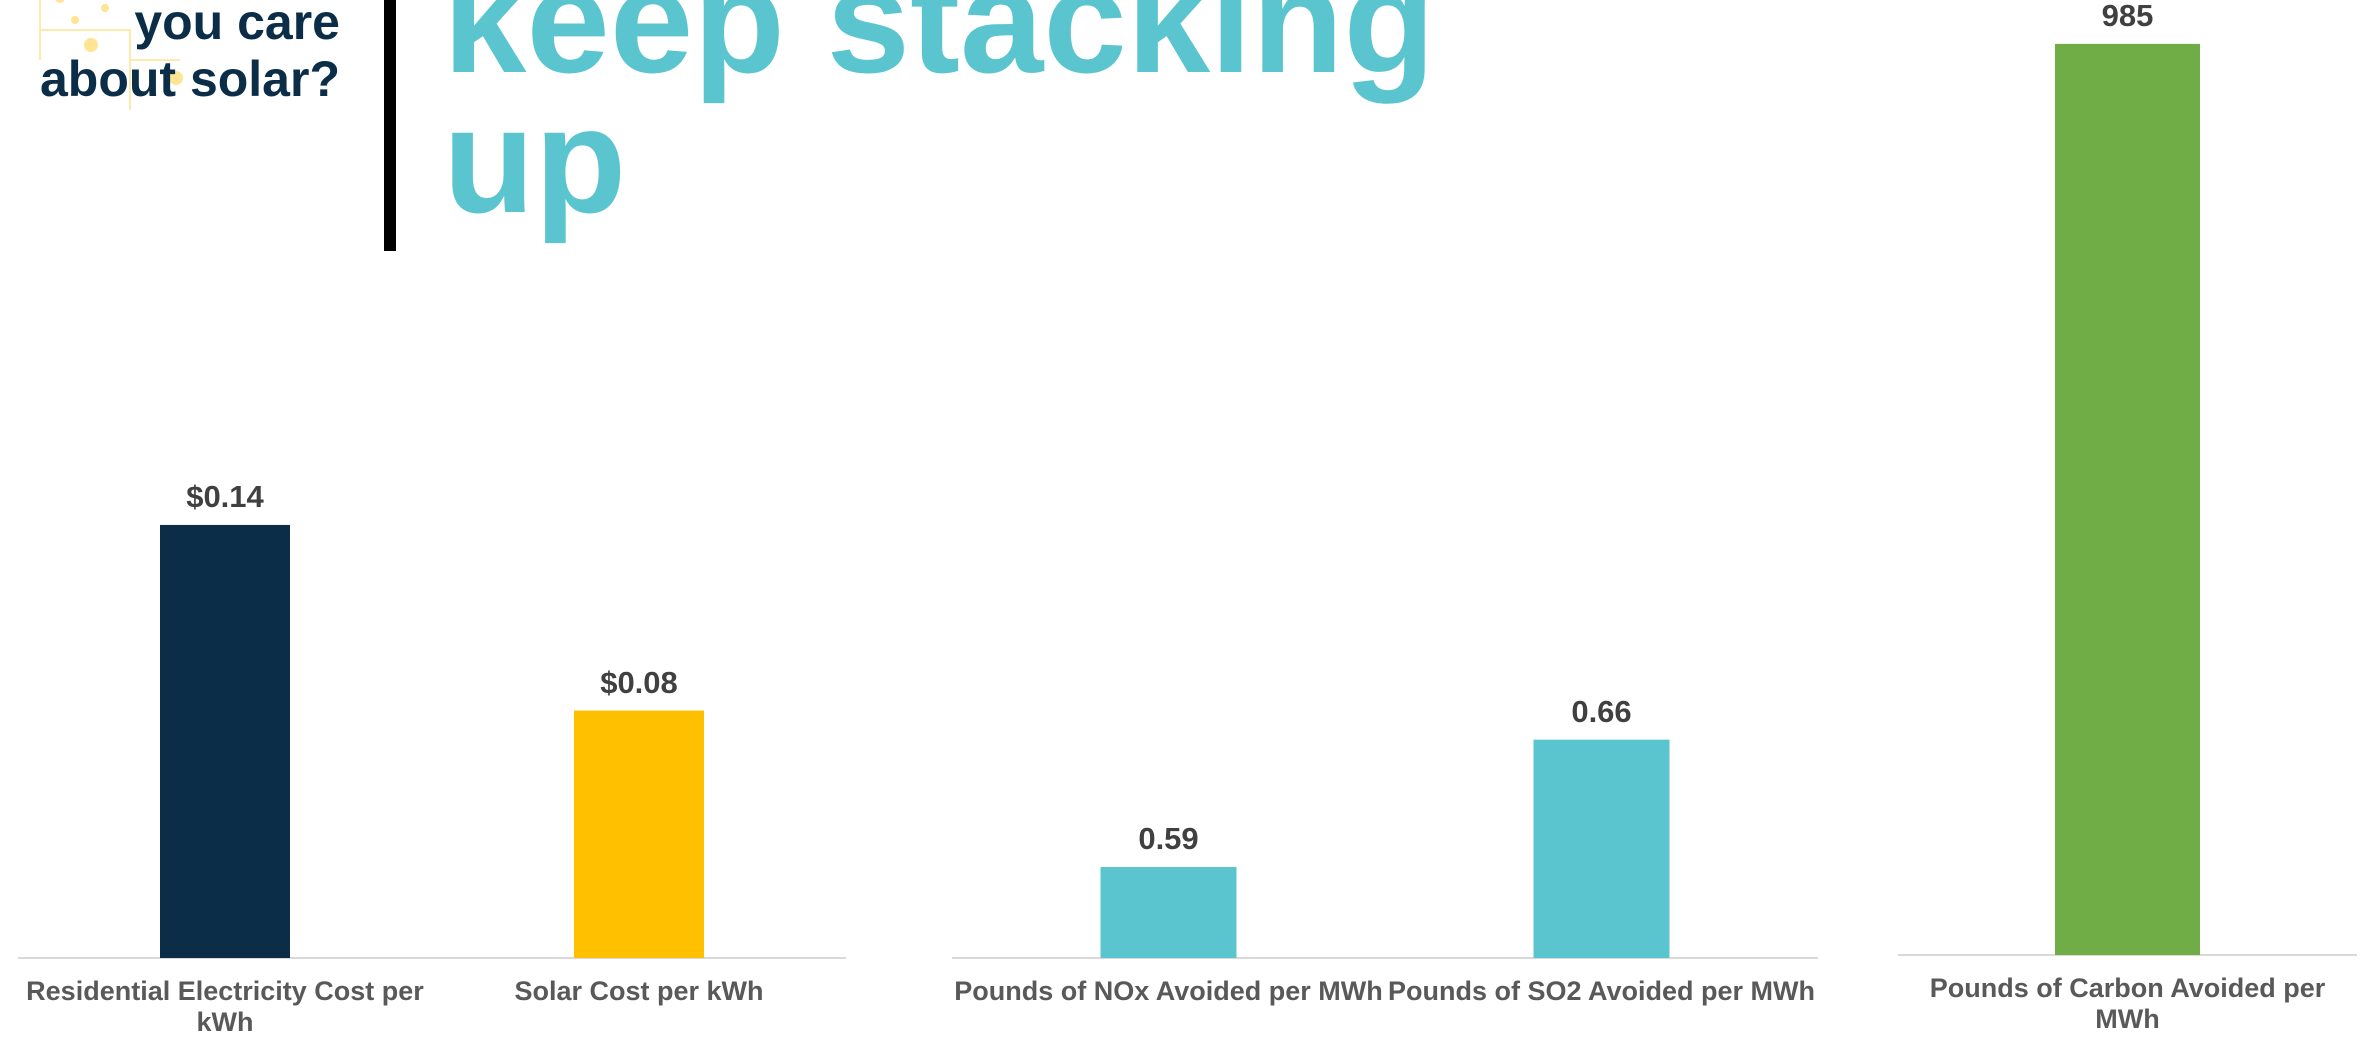  What do you see at coordinates (111, 55) in the screenshot?
I see `decoration` at bounding box center [111, 55].